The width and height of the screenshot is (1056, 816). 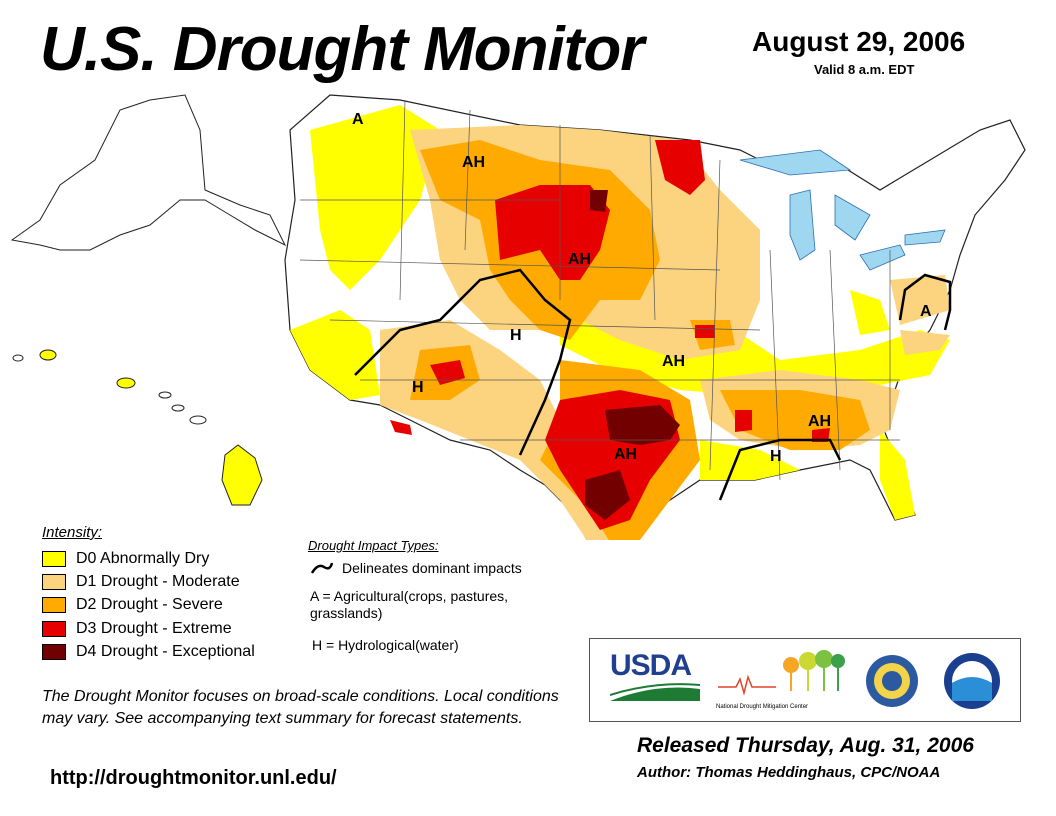 I want to click on commerce-seal-icon, so click(x=892, y=681).